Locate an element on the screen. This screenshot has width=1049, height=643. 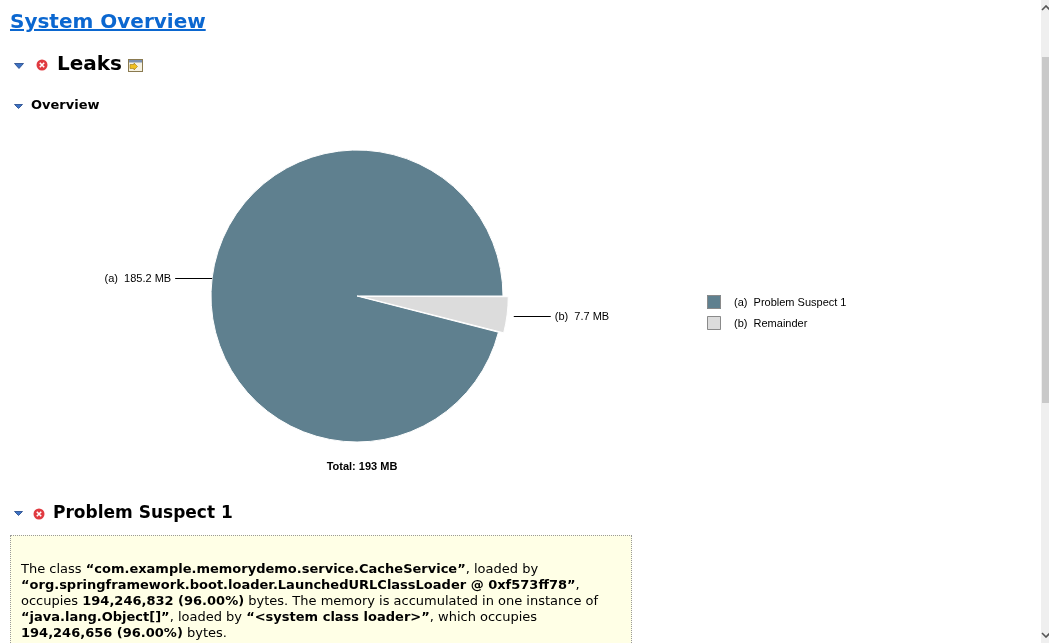
data-label: (b) 7.7 MB is located at coordinates (582, 316).